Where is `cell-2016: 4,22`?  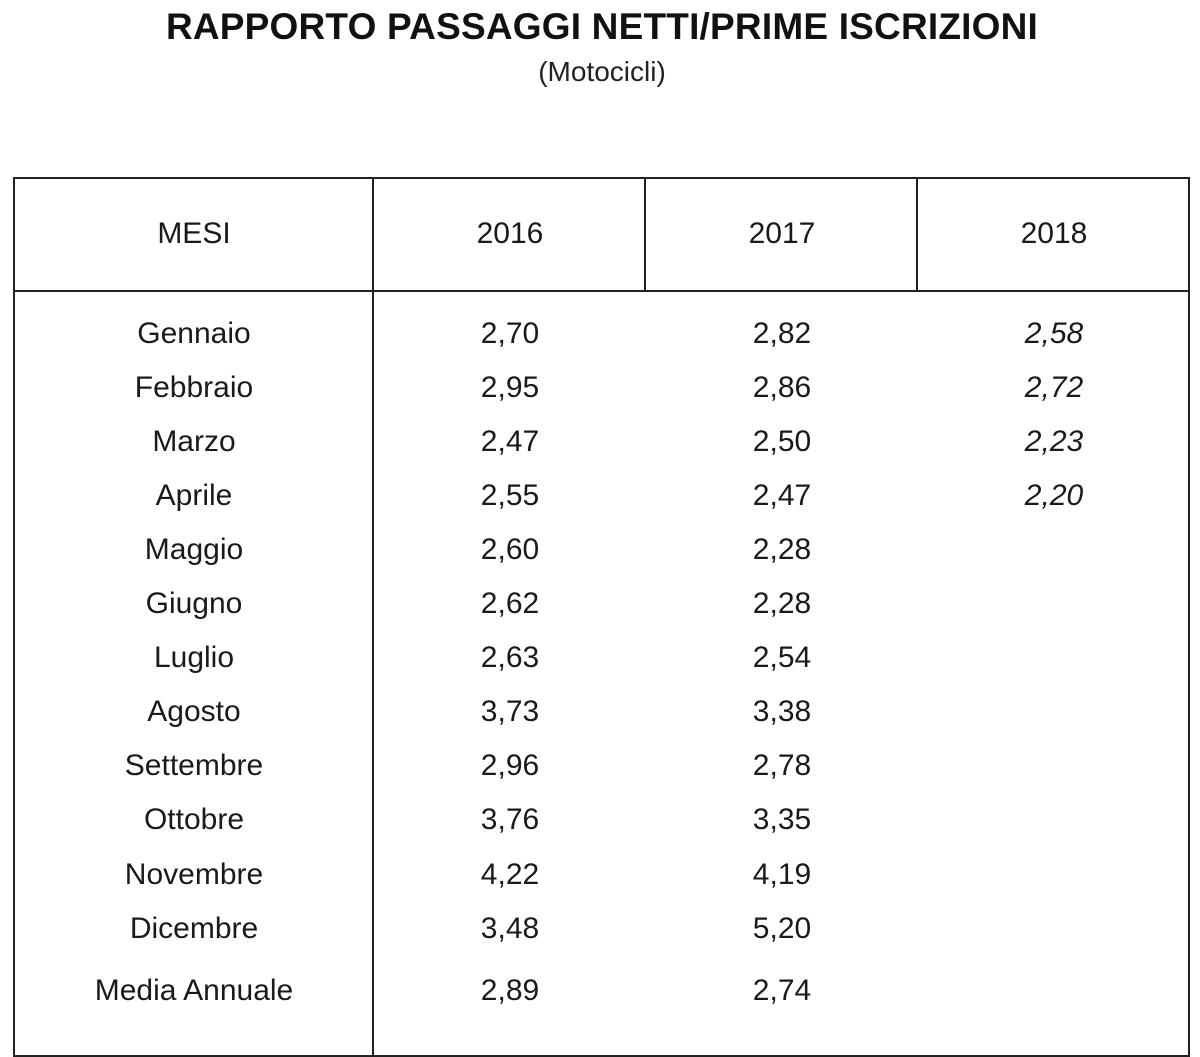
cell-2016: 4,22 is located at coordinates (510, 874).